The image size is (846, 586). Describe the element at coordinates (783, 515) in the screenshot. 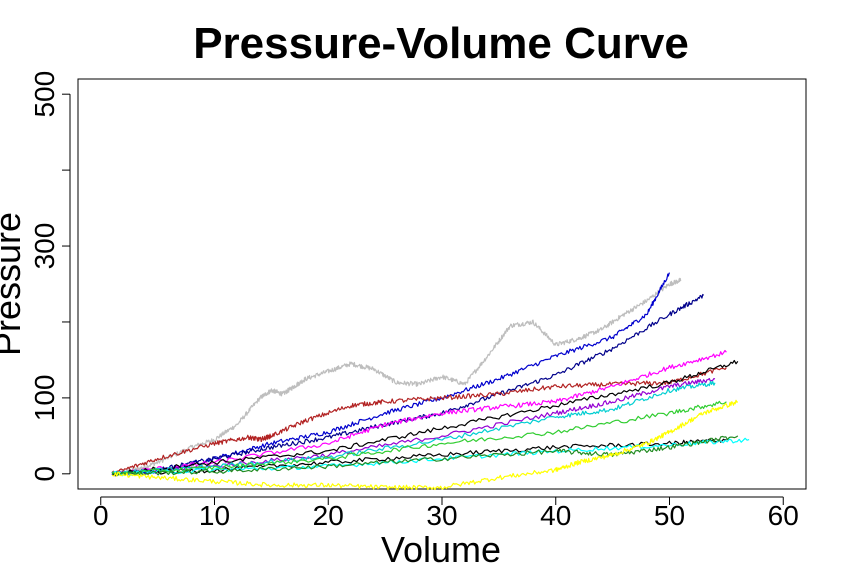

I see `x-tick-label-60: 60` at that location.